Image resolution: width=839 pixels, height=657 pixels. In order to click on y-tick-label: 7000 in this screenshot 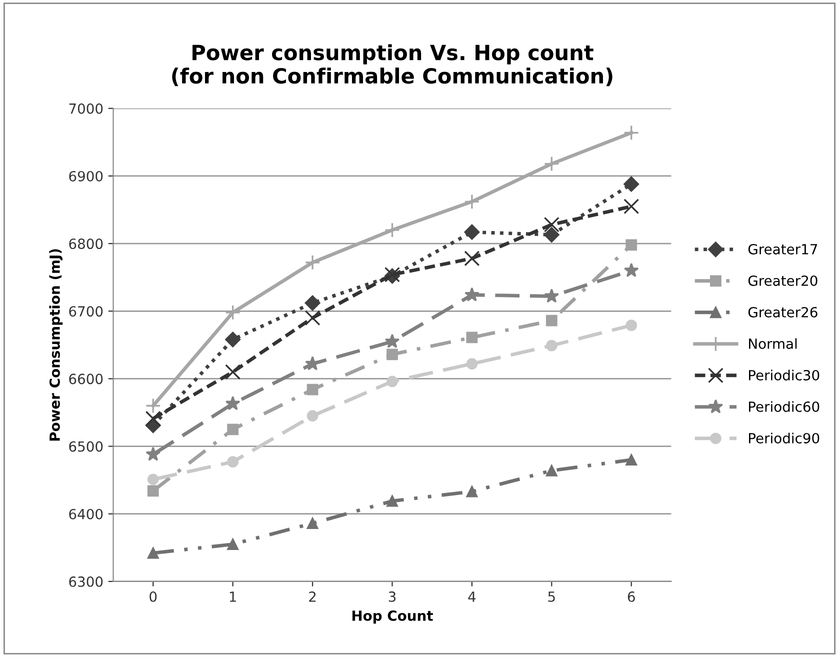, I will do `click(86, 108)`.